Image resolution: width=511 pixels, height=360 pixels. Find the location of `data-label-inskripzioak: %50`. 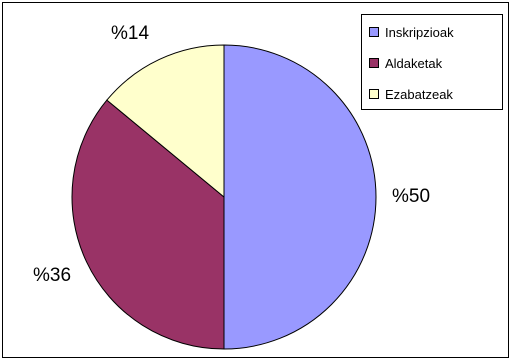

data-label-inskripzioak: %50 is located at coordinates (411, 196).